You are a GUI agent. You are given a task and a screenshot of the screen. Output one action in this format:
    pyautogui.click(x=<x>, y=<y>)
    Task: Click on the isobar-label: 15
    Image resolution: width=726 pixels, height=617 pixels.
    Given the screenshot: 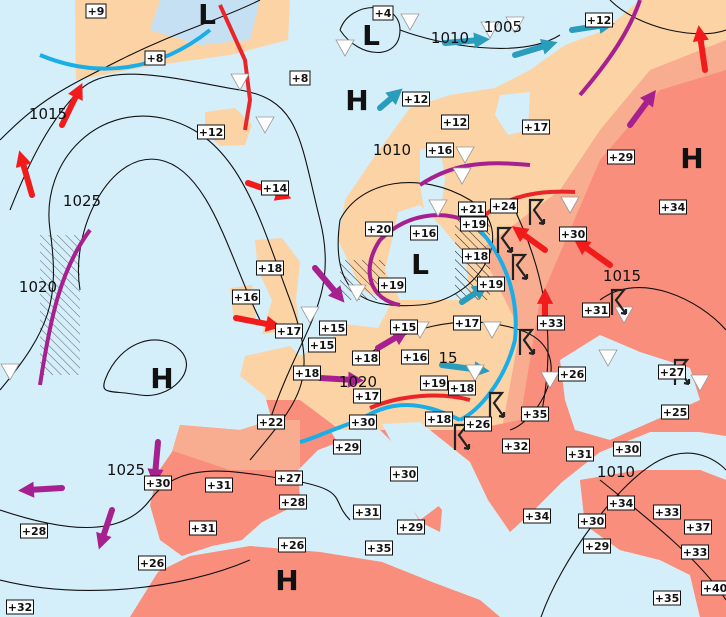 What is the action you would take?
    pyautogui.click(x=447, y=358)
    